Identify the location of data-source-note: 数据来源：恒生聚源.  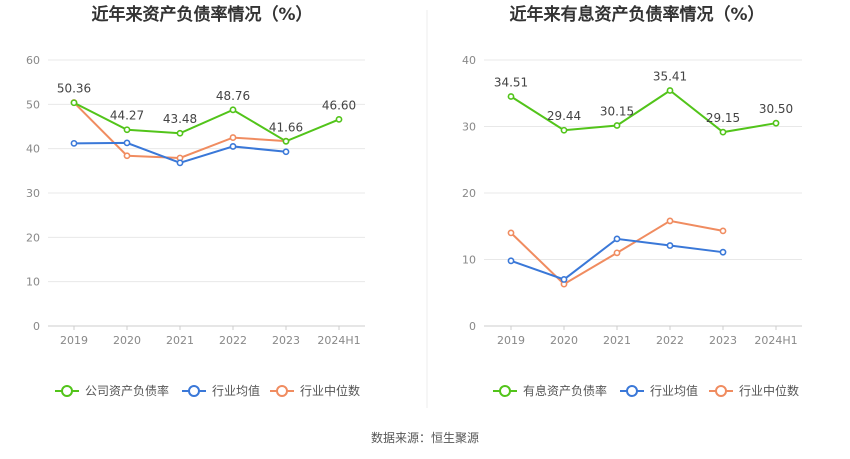
(425, 437).